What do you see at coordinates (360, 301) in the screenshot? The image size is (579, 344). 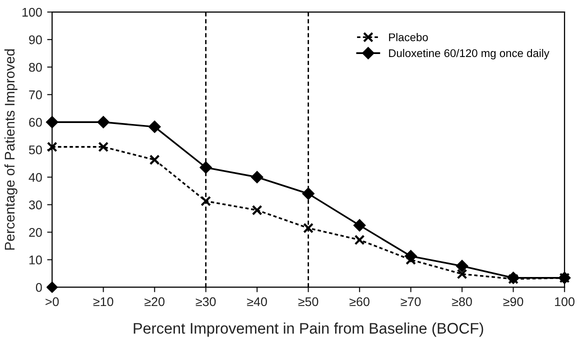 I see `x-tick-label: ≥60` at bounding box center [360, 301].